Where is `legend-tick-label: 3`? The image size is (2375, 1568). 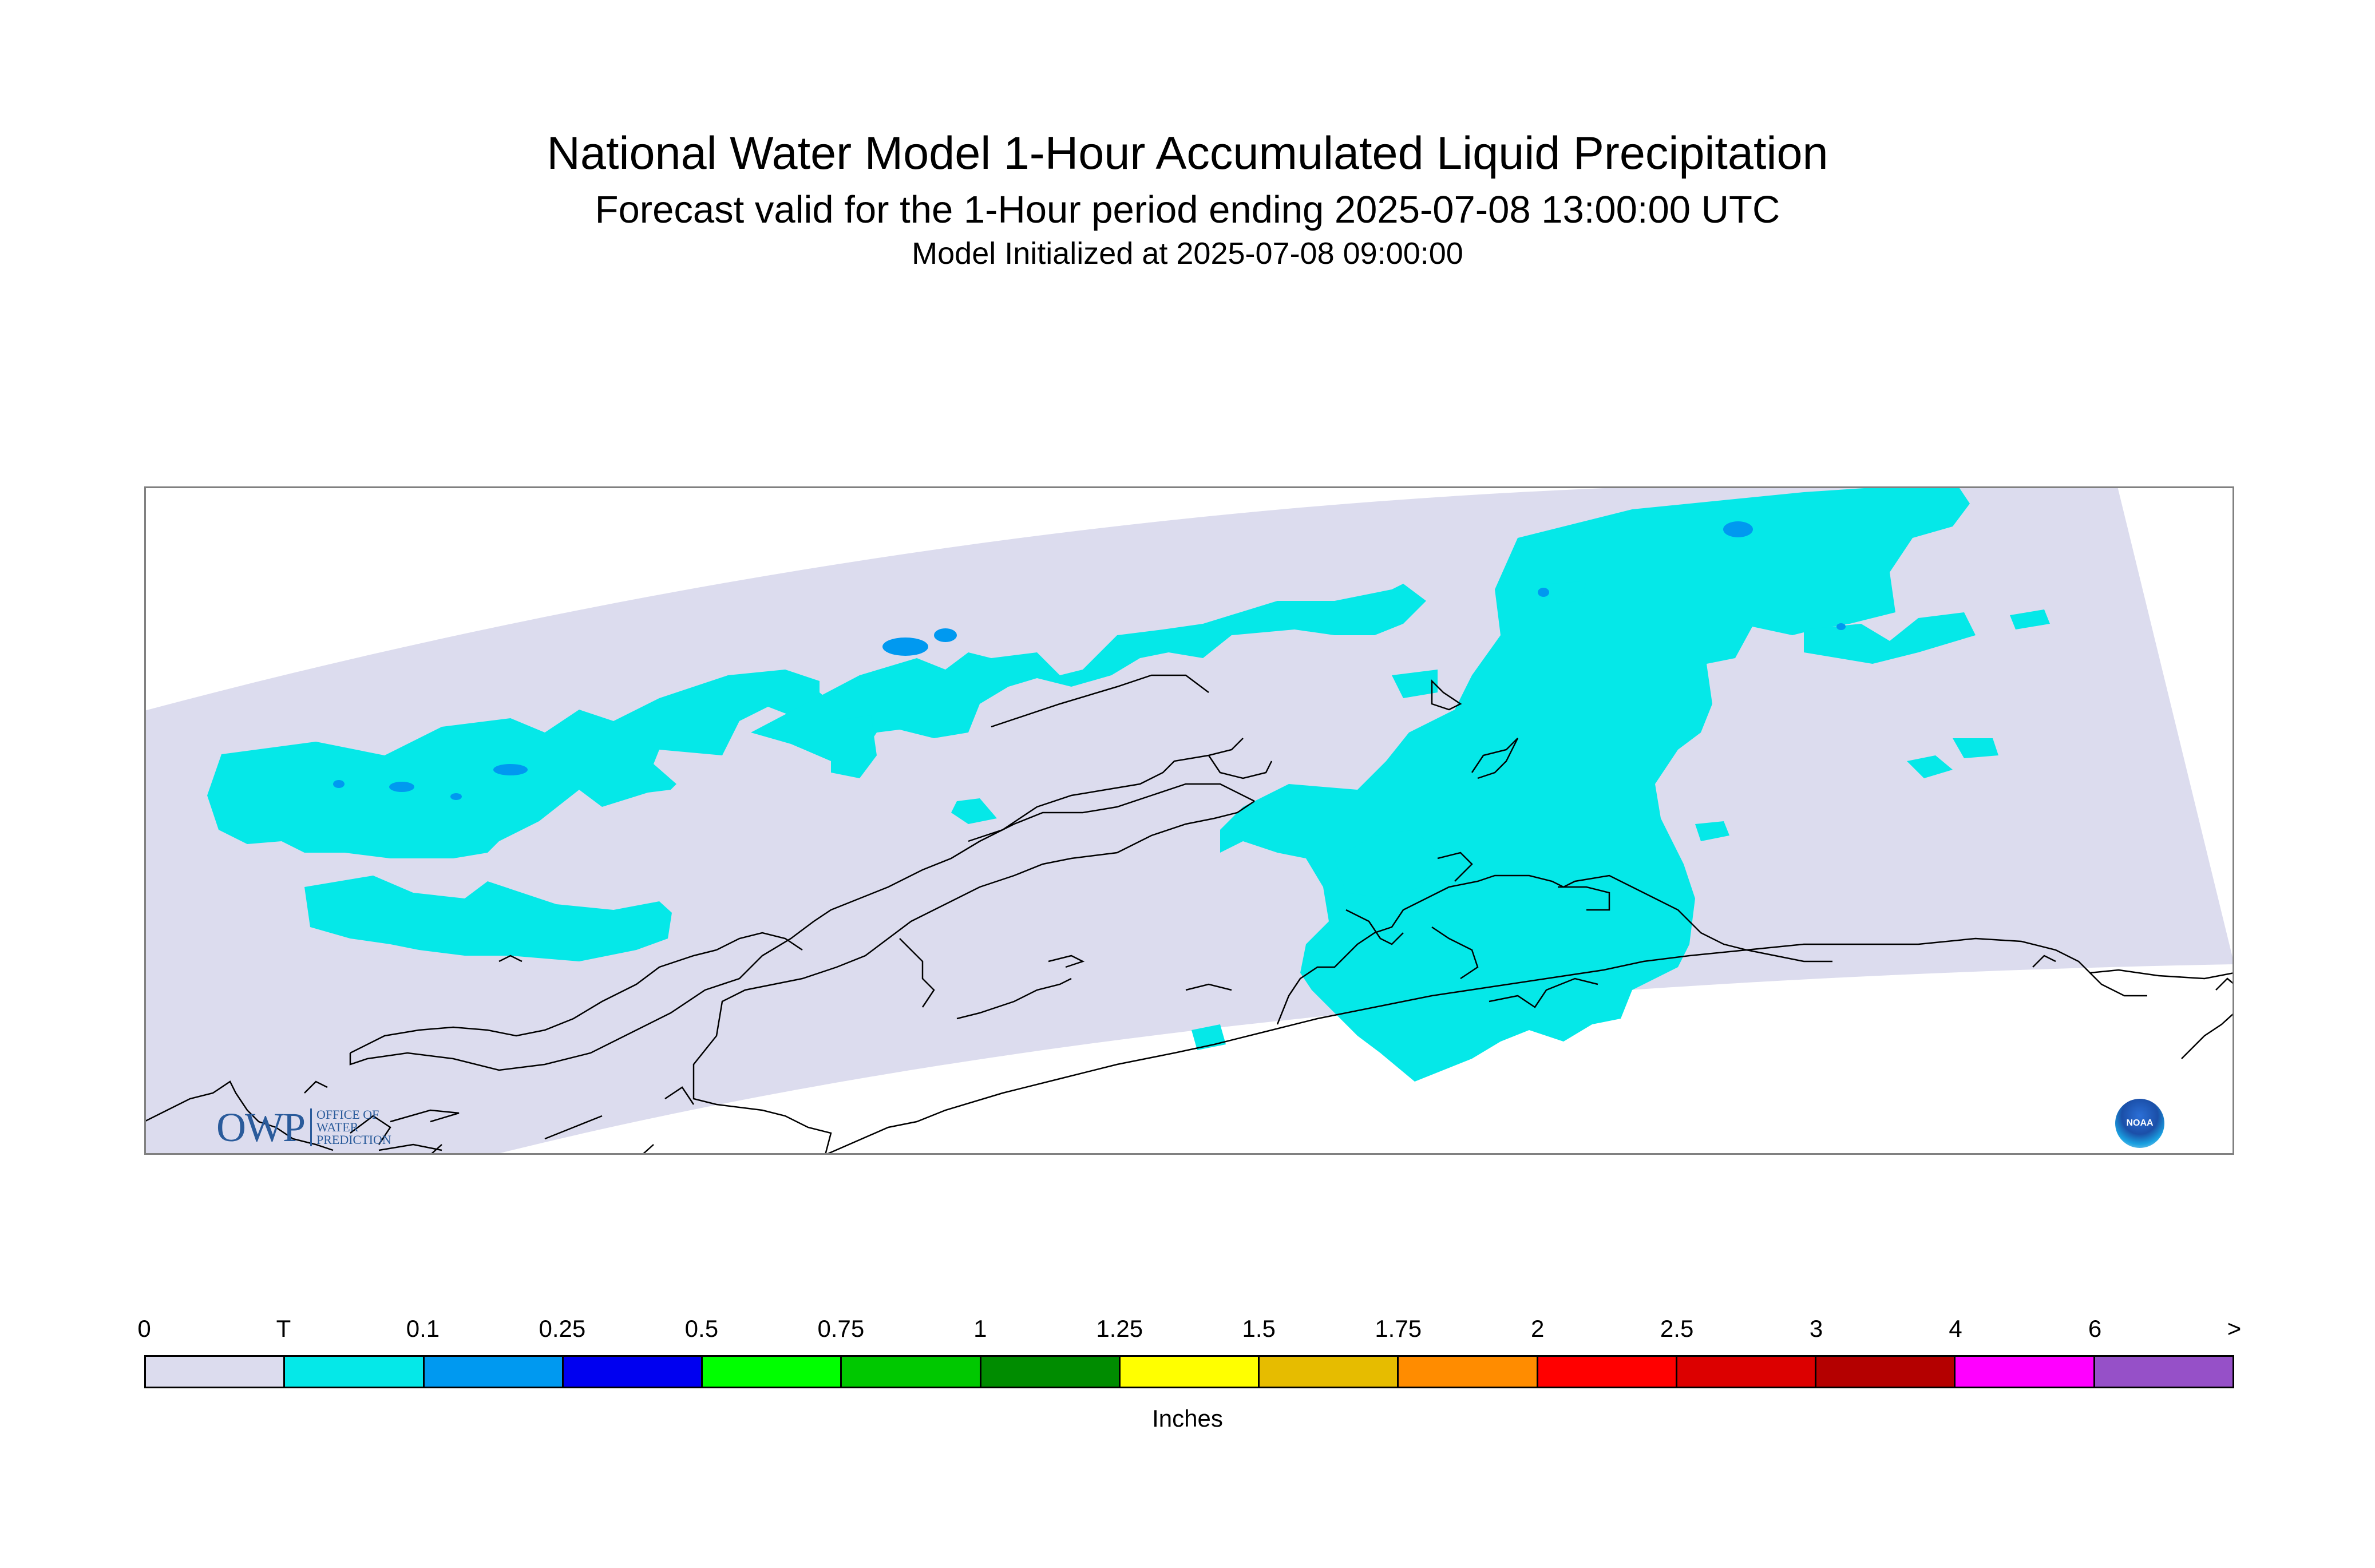 legend-tick-label: 3 is located at coordinates (1816, 1328).